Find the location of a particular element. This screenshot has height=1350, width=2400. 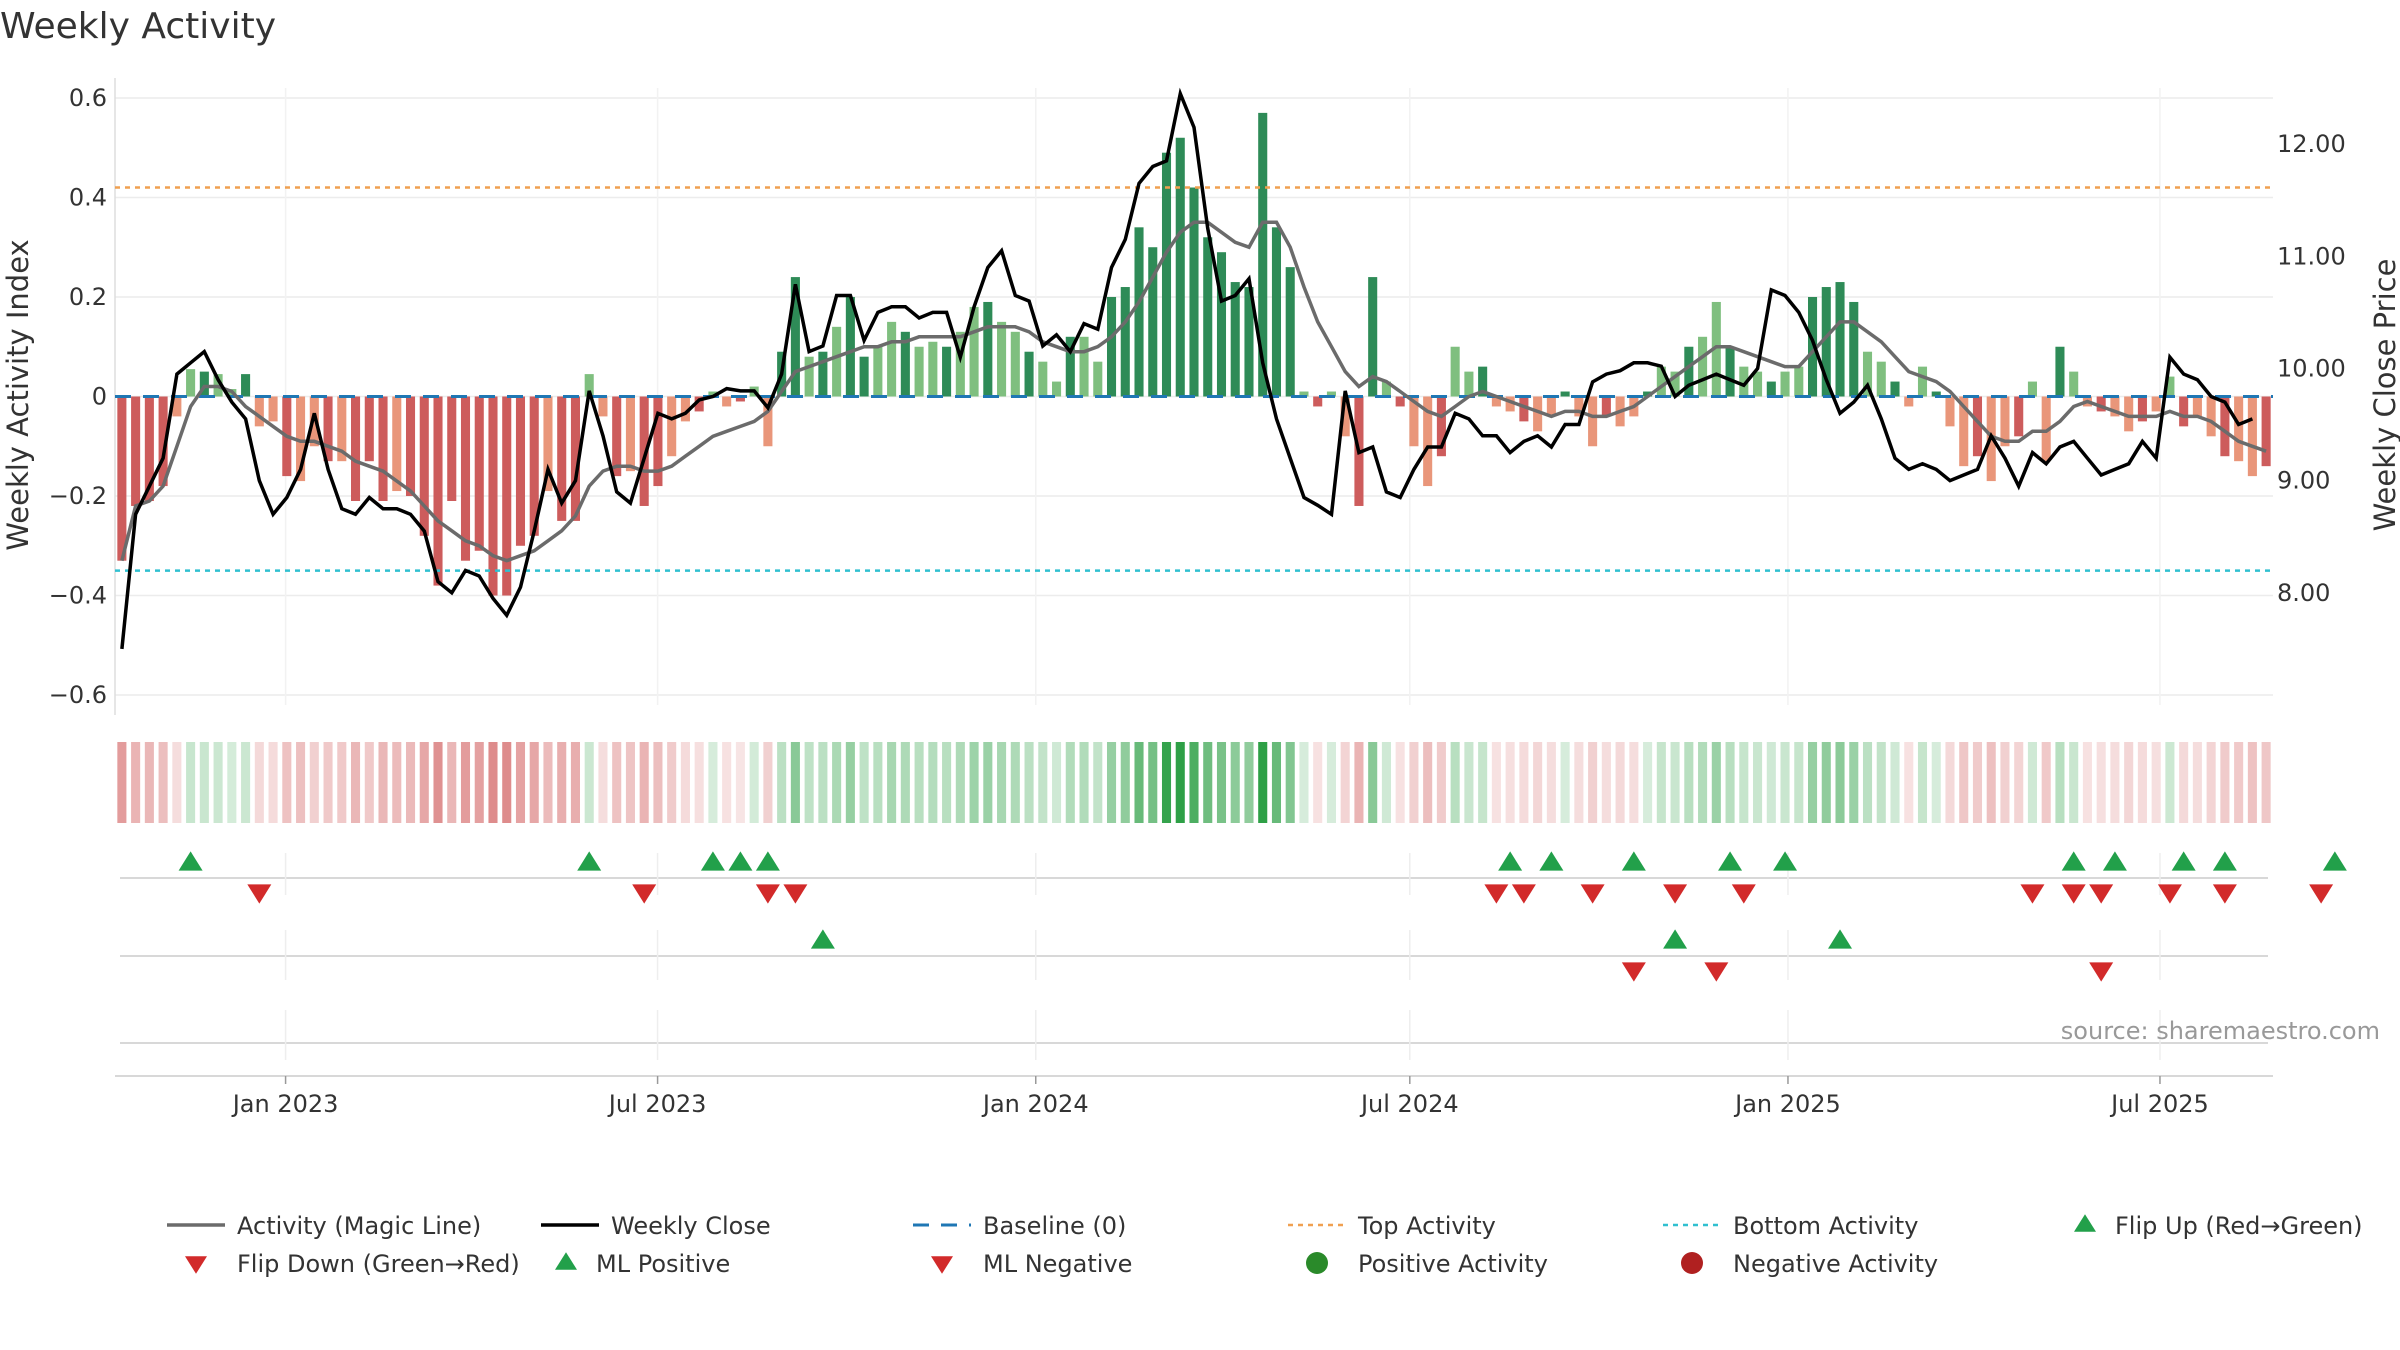

legend-item: Flip Down (Green→Red) is located at coordinates (352, 1264).